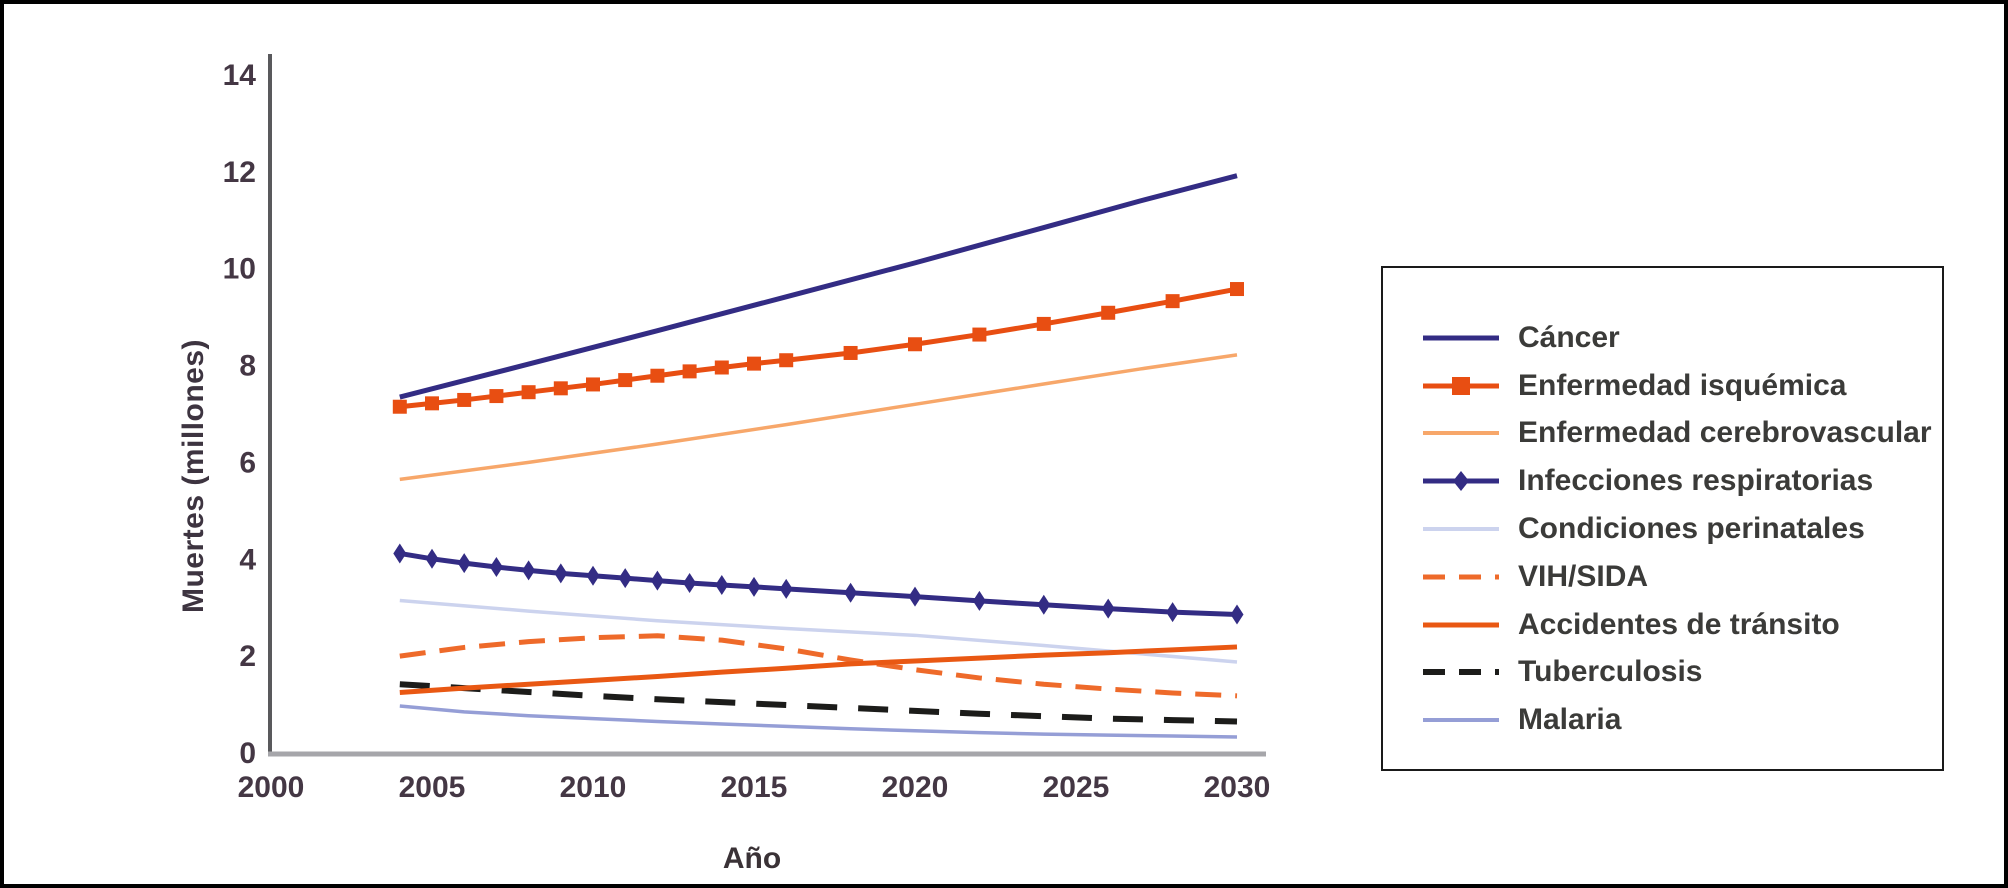 This screenshot has width=2008, height=888. I want to click on series-line-accidentes-de-transito, so click(818, 669).